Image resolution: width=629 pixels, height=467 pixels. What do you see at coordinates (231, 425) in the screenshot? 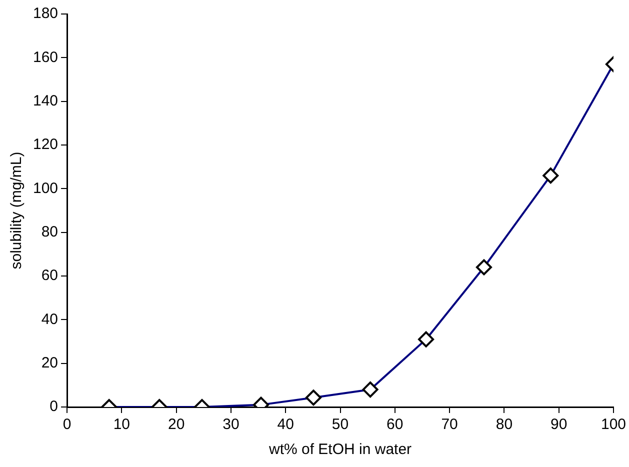
I see `x-tick-label: 30` at bounding box center [231, 425].